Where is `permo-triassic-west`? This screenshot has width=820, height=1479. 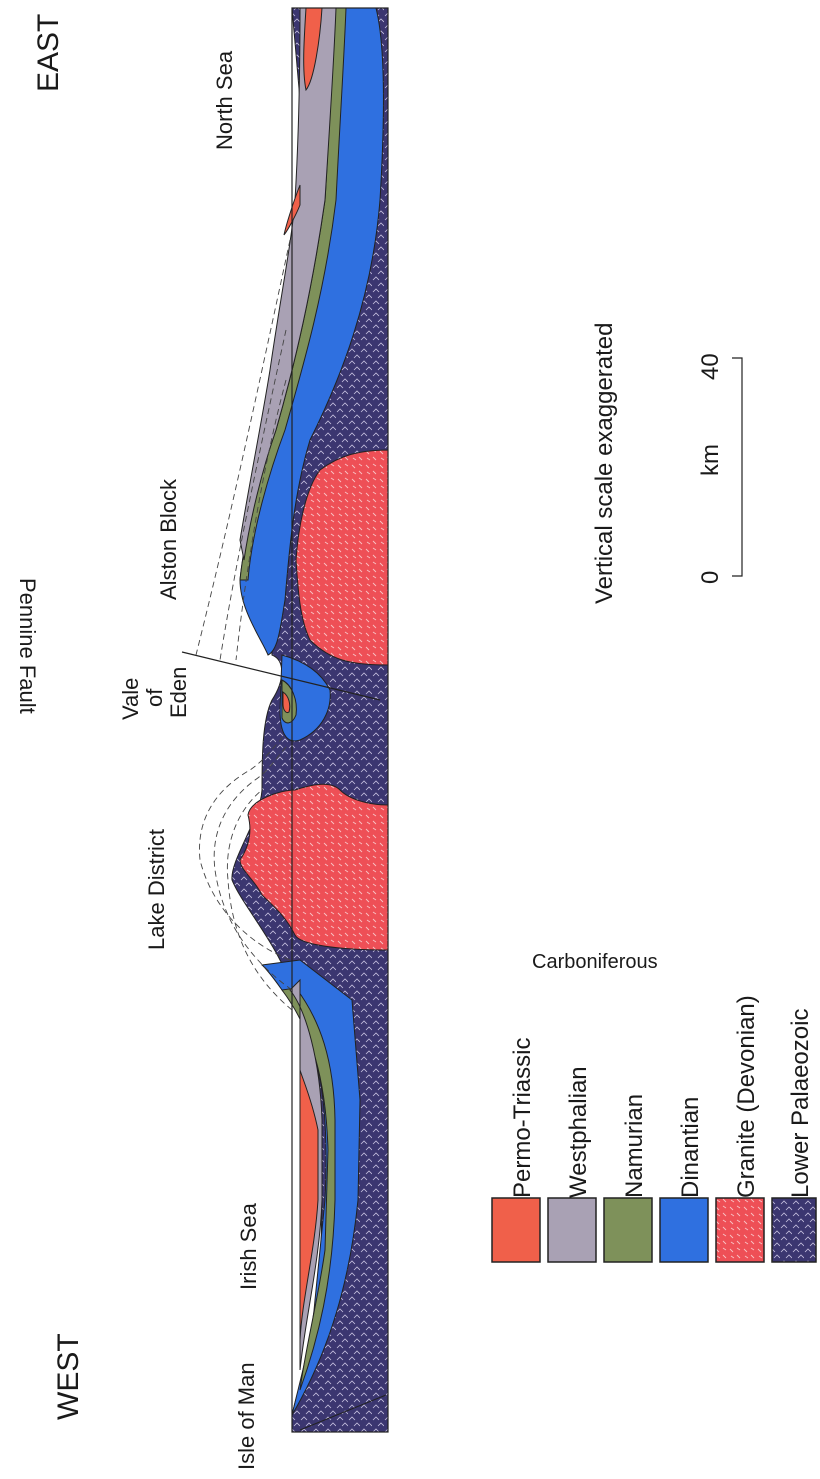 permo-triassic-west is located at coordinates (309, 1205).